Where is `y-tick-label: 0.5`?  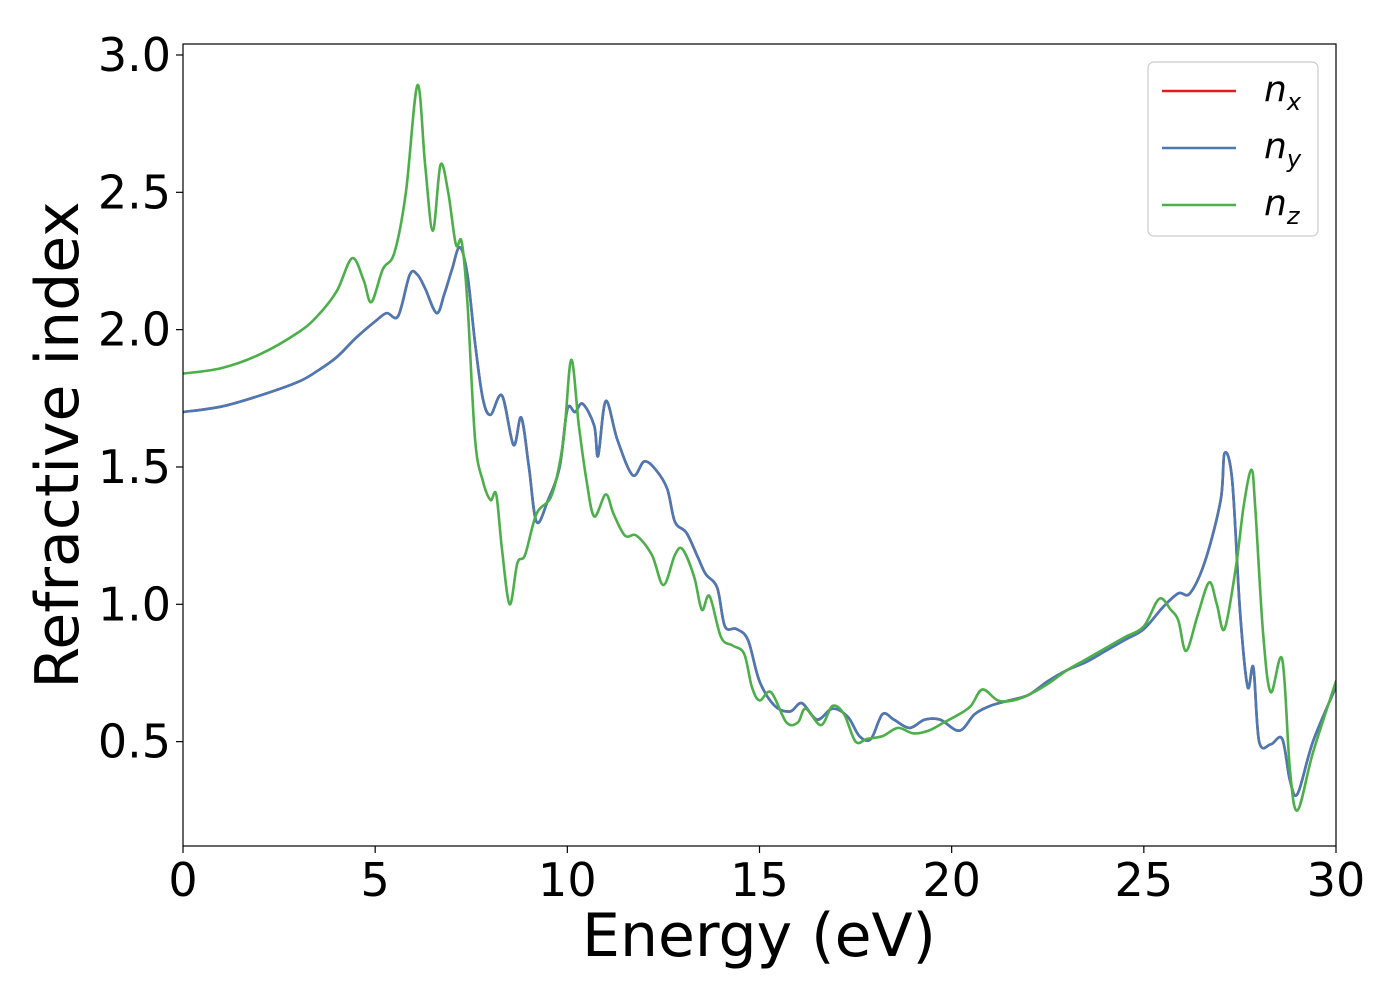
y-tick-label: 0.5 is located at coordinates (134, 742).